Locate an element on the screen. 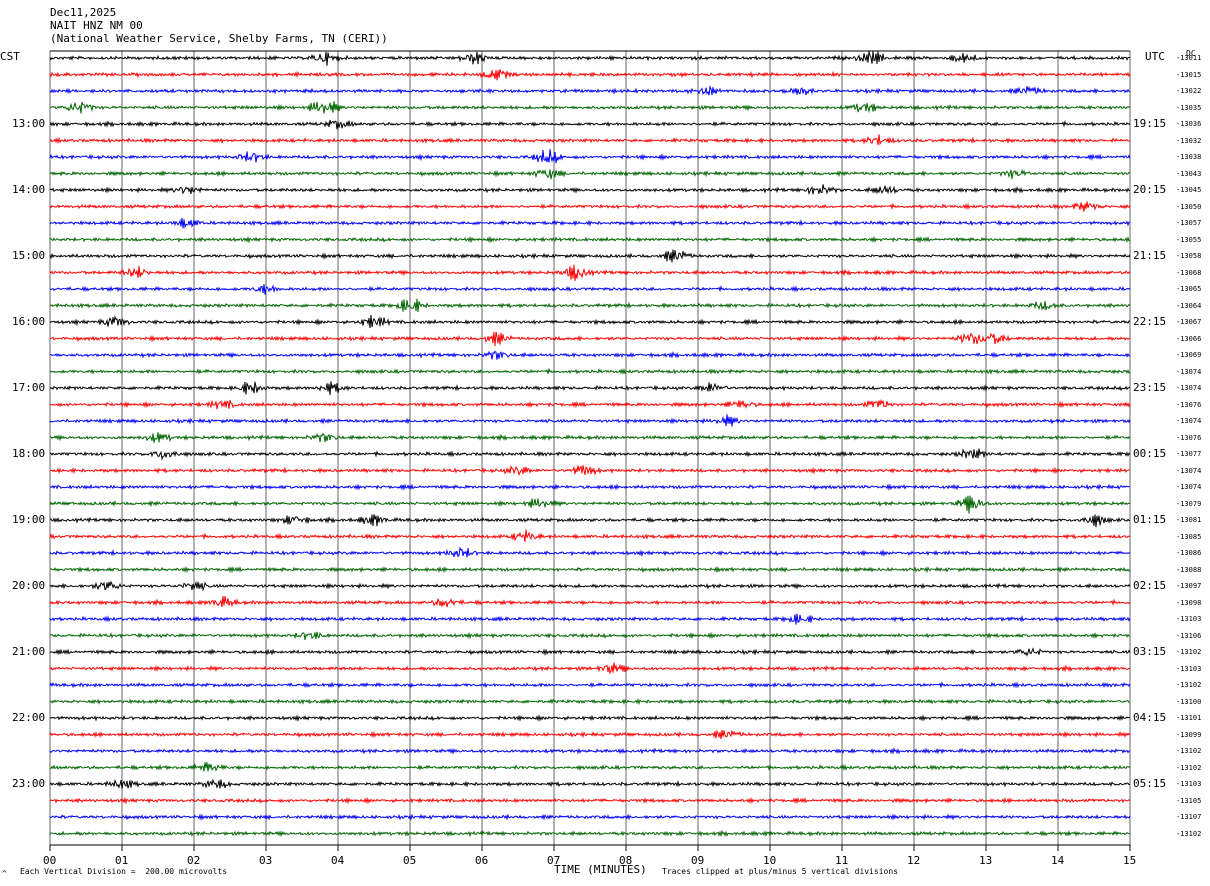 Image resolution: width=1210 pixels, height=886 pixels. cst-hour-label: 17:00 is located at coordinates (29, 387).